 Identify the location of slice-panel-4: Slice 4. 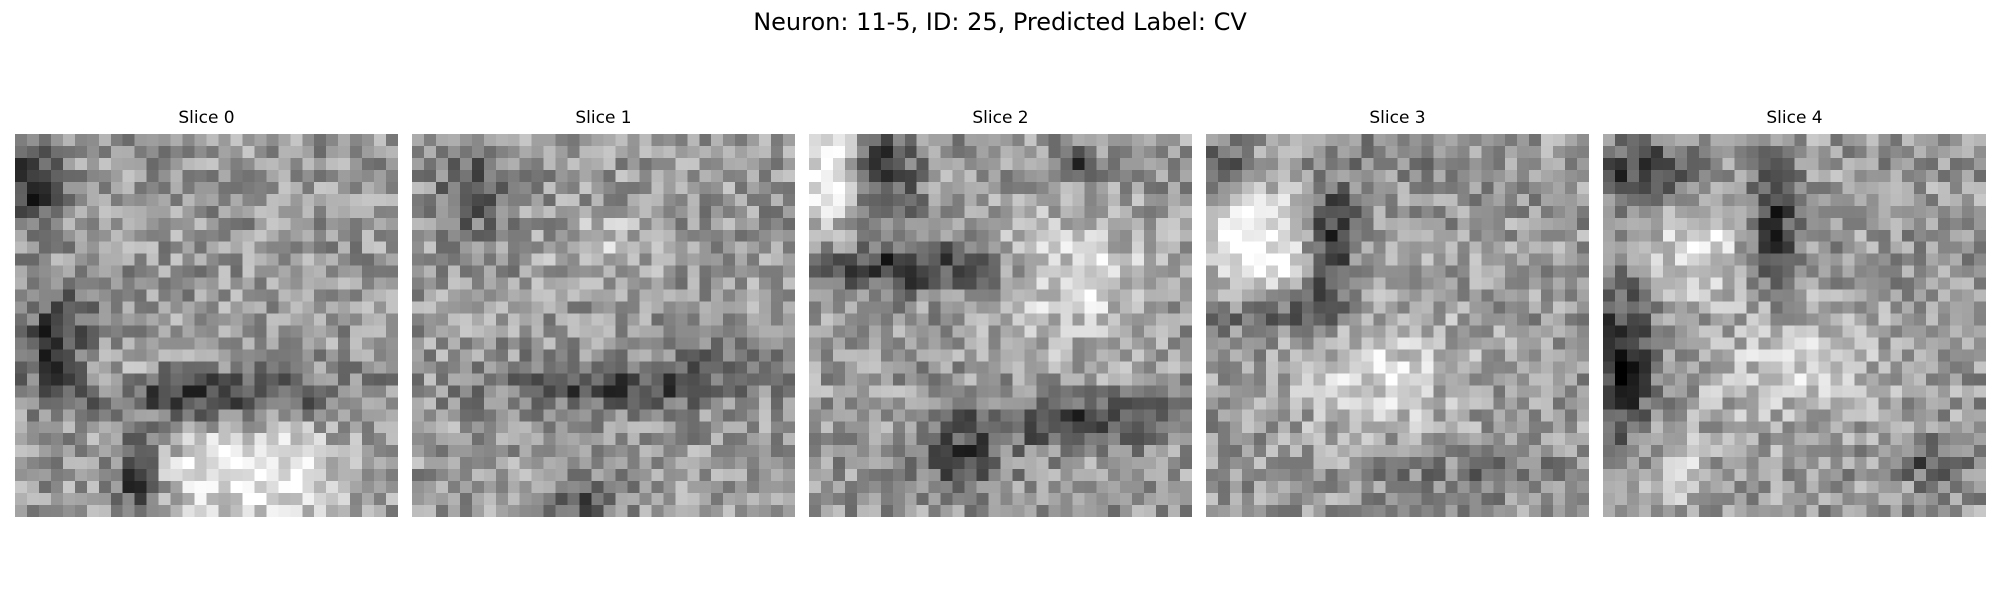
(1794, 312).